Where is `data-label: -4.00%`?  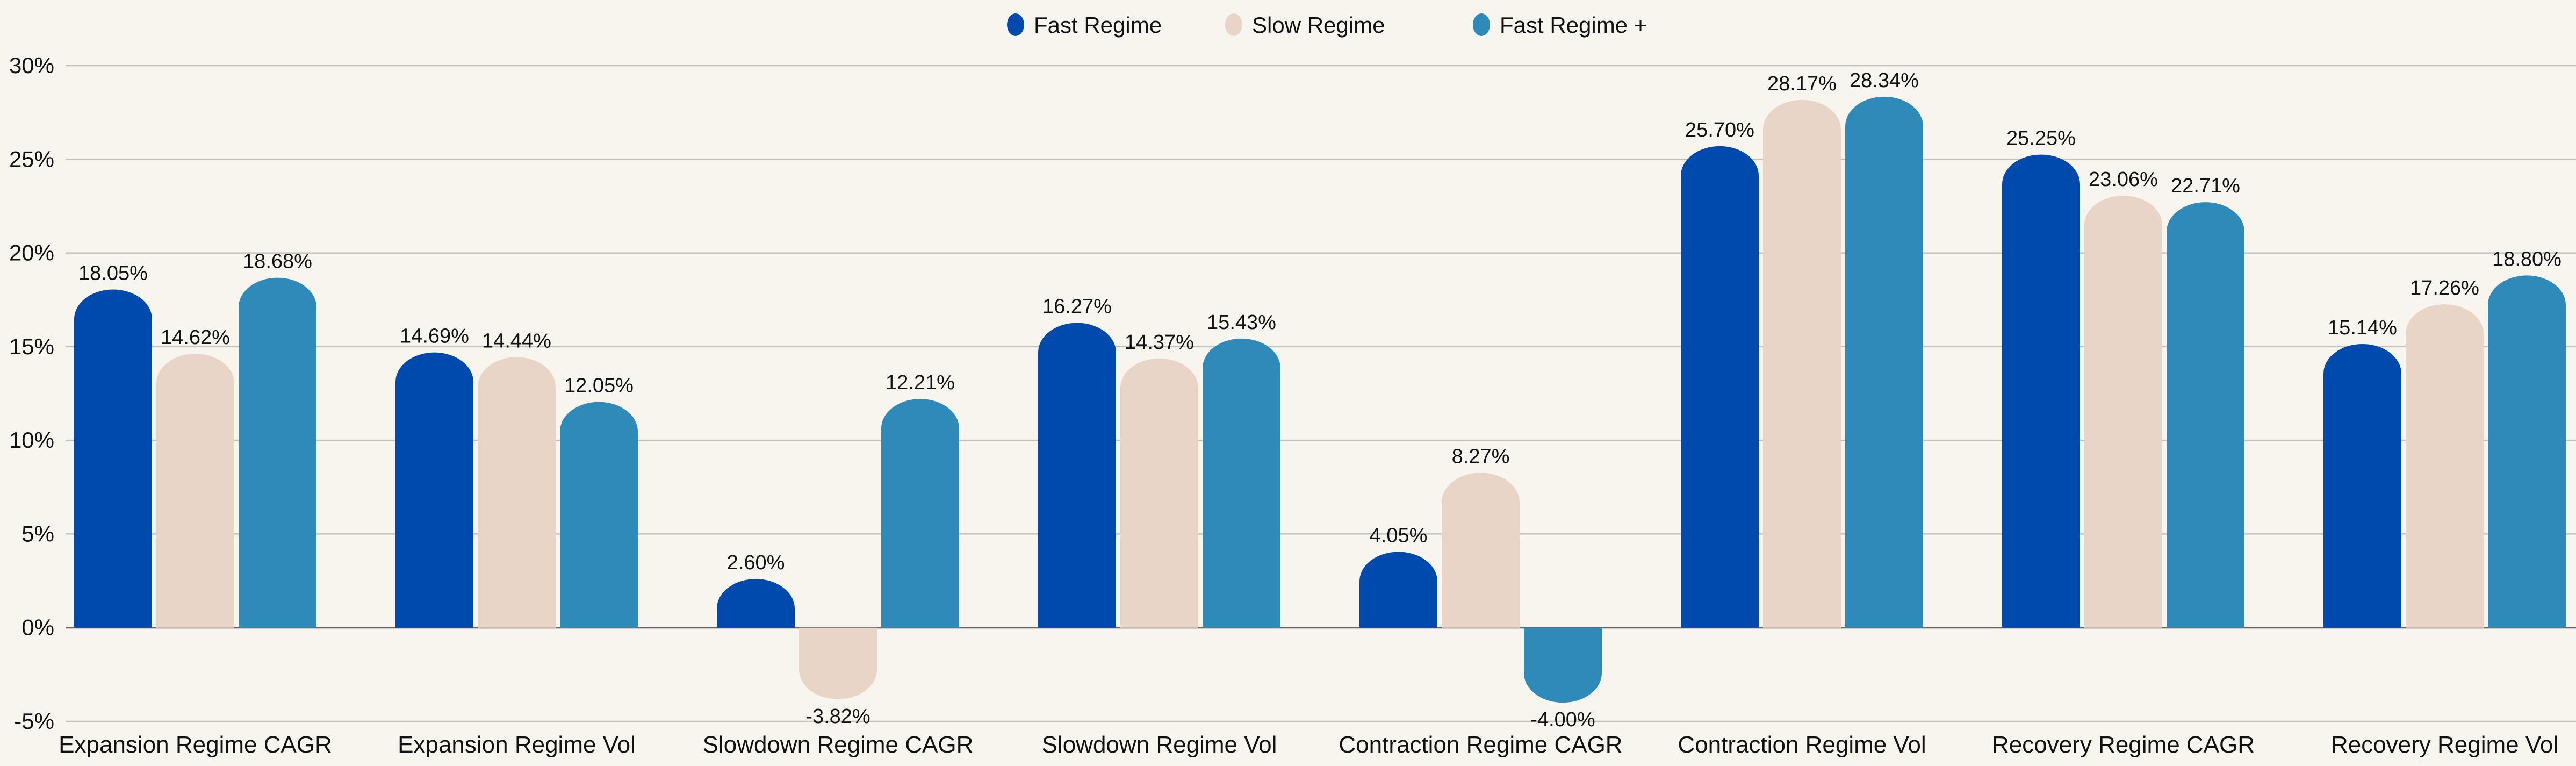 data-label: -4.00% is located at coordinates (1562, 719).